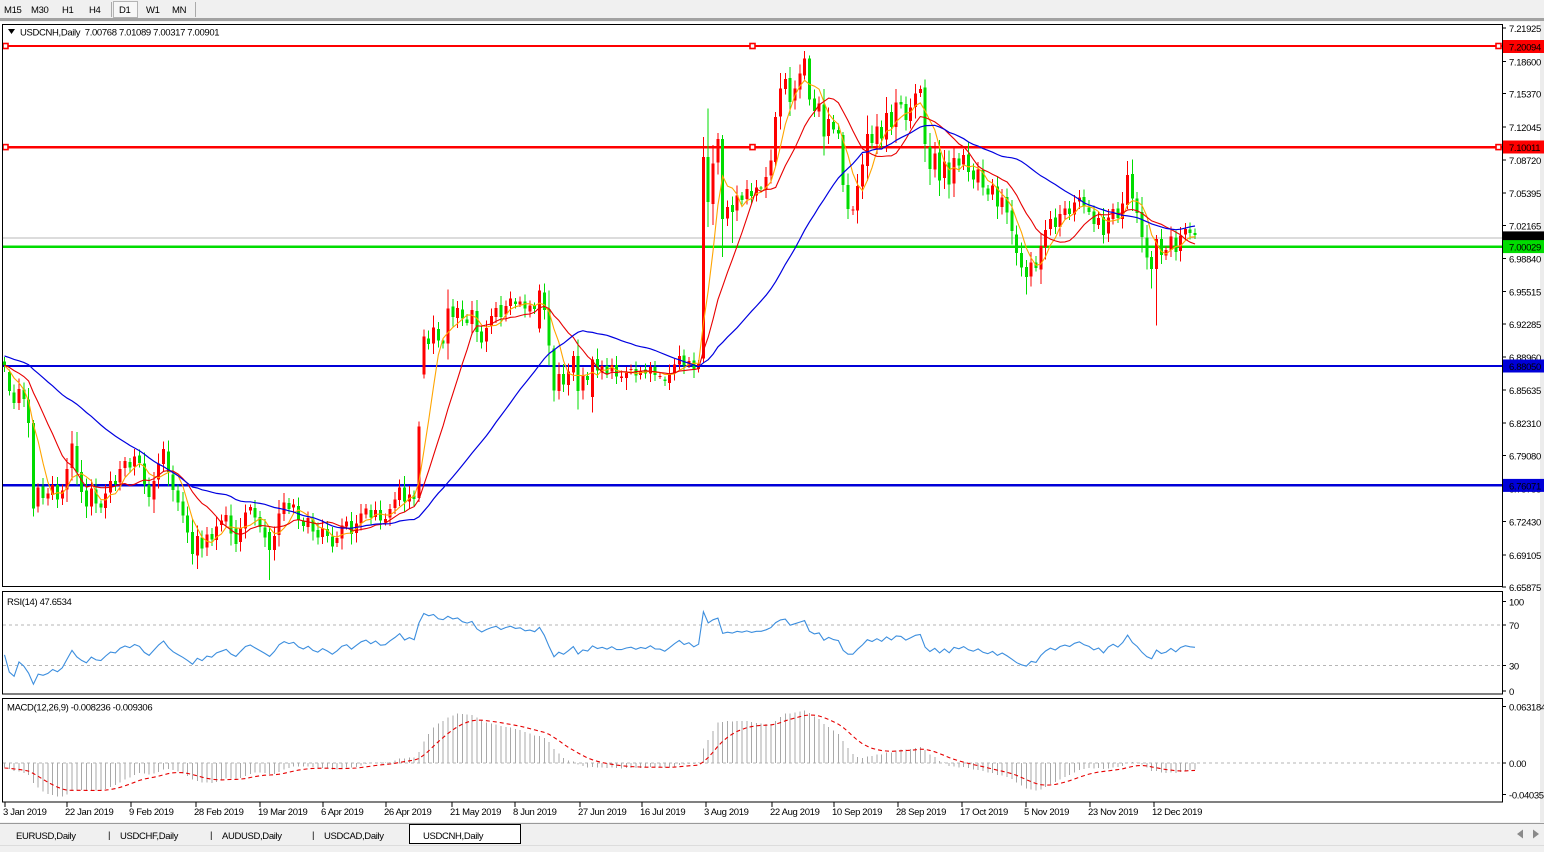  I want to click on svg-text: 8 Jun 2019, so click(535, 812).